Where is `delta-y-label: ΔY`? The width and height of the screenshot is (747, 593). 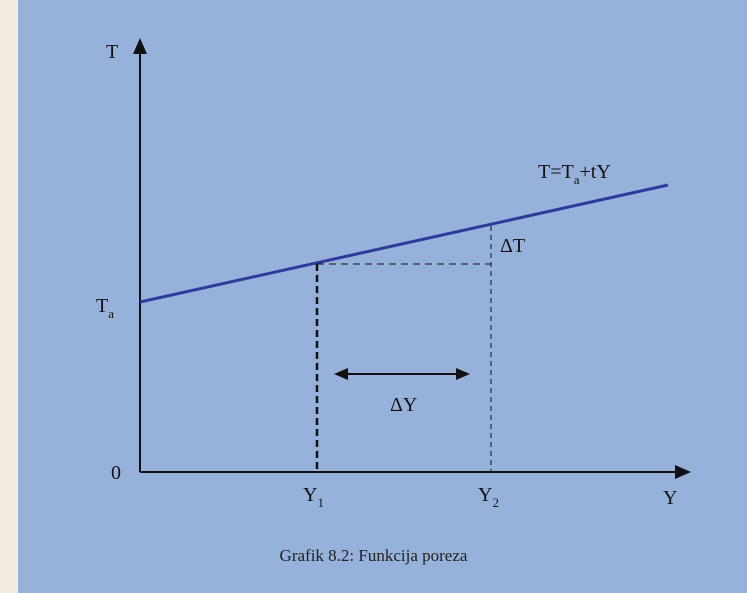 delta-y-label: ΔY is located at coordinates (403, 405).